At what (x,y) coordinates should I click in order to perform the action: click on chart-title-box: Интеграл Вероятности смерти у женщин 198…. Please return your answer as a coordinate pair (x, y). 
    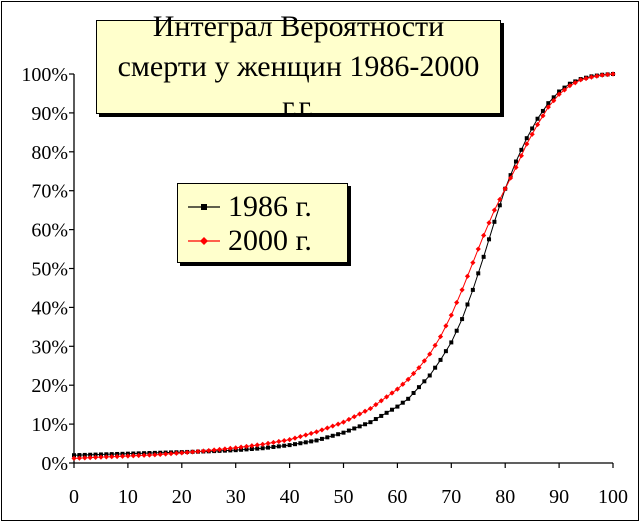
    Looking at the image, I should click on (298, 66).